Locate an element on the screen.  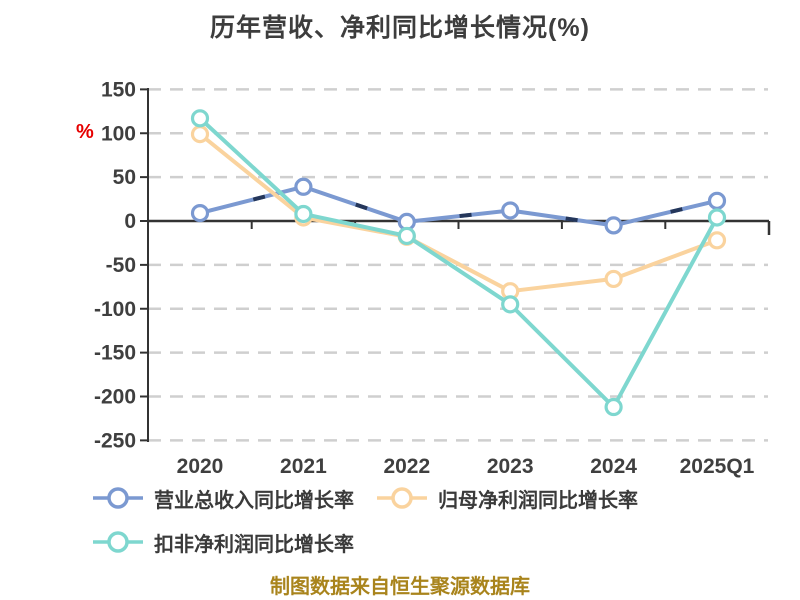
legend-row-1: 营业总收入同比增长率 归母净利润同比增长率 is located at coordinates (442, 498).